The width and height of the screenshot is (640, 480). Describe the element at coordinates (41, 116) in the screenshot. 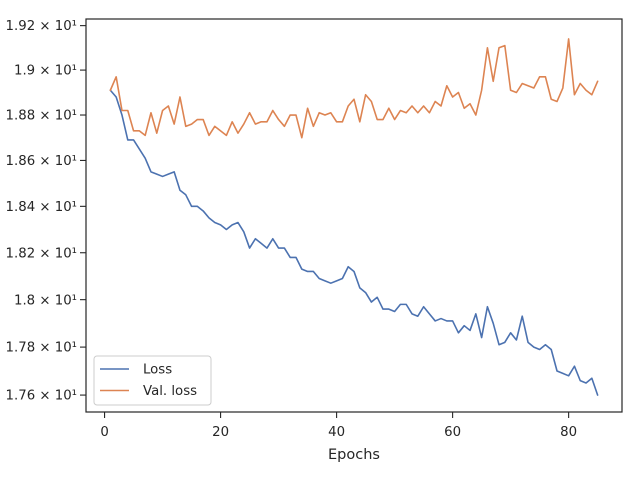

I see `y-tick-label: 1.88 × 10¹` at that location.